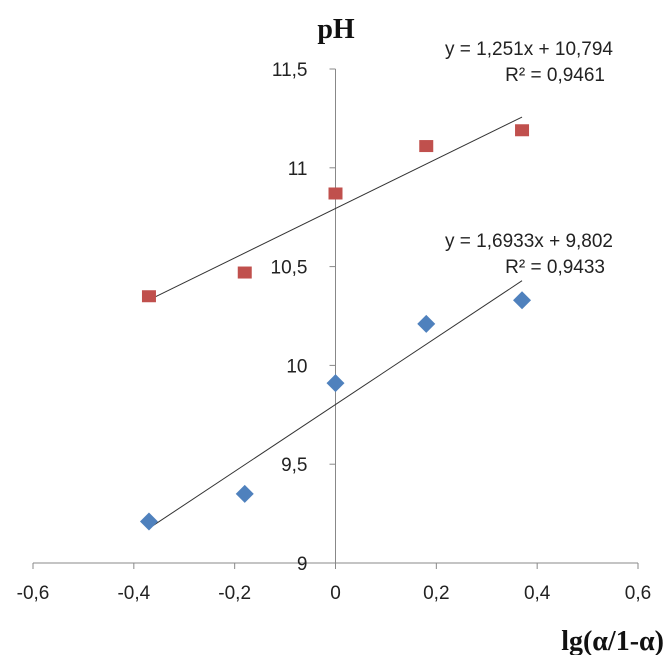  What do you see at coordinates (612, 640) in the screenshot?
I see `x-axis-title: lg(α/1-α)` at bounding box center [612, 640].